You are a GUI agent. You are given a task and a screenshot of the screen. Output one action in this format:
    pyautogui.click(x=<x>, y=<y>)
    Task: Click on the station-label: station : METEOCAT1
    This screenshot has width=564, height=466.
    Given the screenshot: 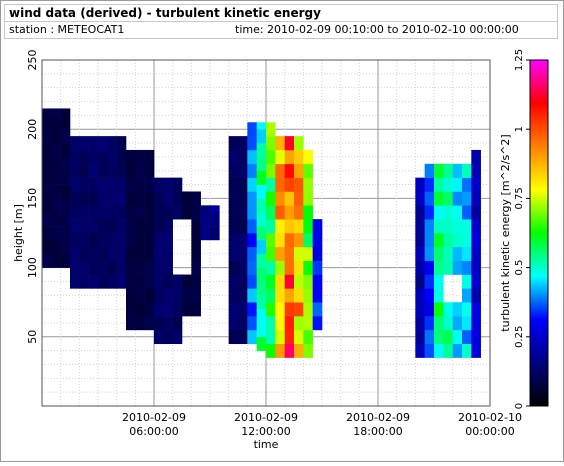 What is the action you would take?
    pyautogui.click(x=67, y=29)
    